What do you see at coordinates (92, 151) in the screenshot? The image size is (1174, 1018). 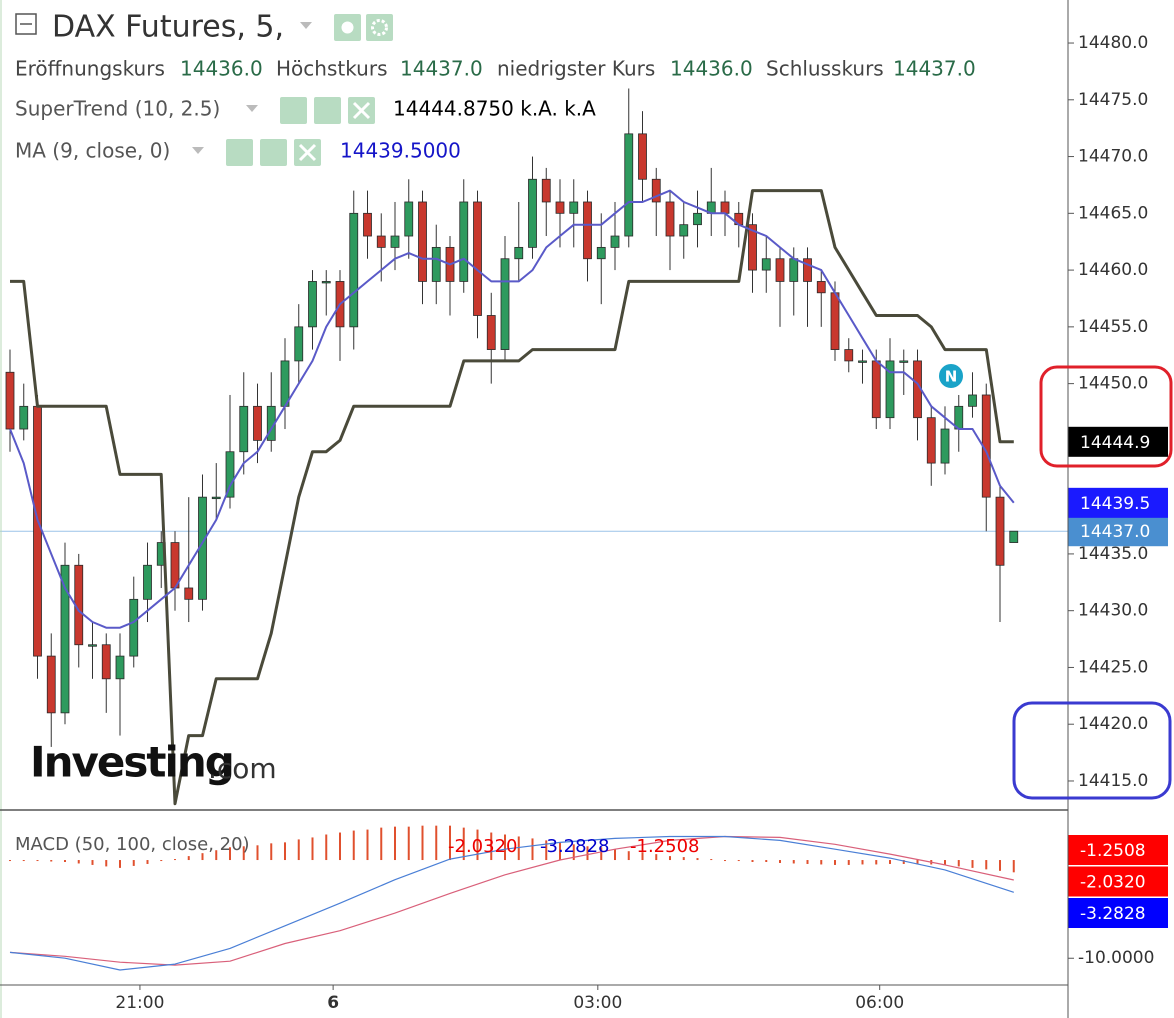 I see `indicator-name: MA (9, close, 0)` at bounding box center [92, 151].